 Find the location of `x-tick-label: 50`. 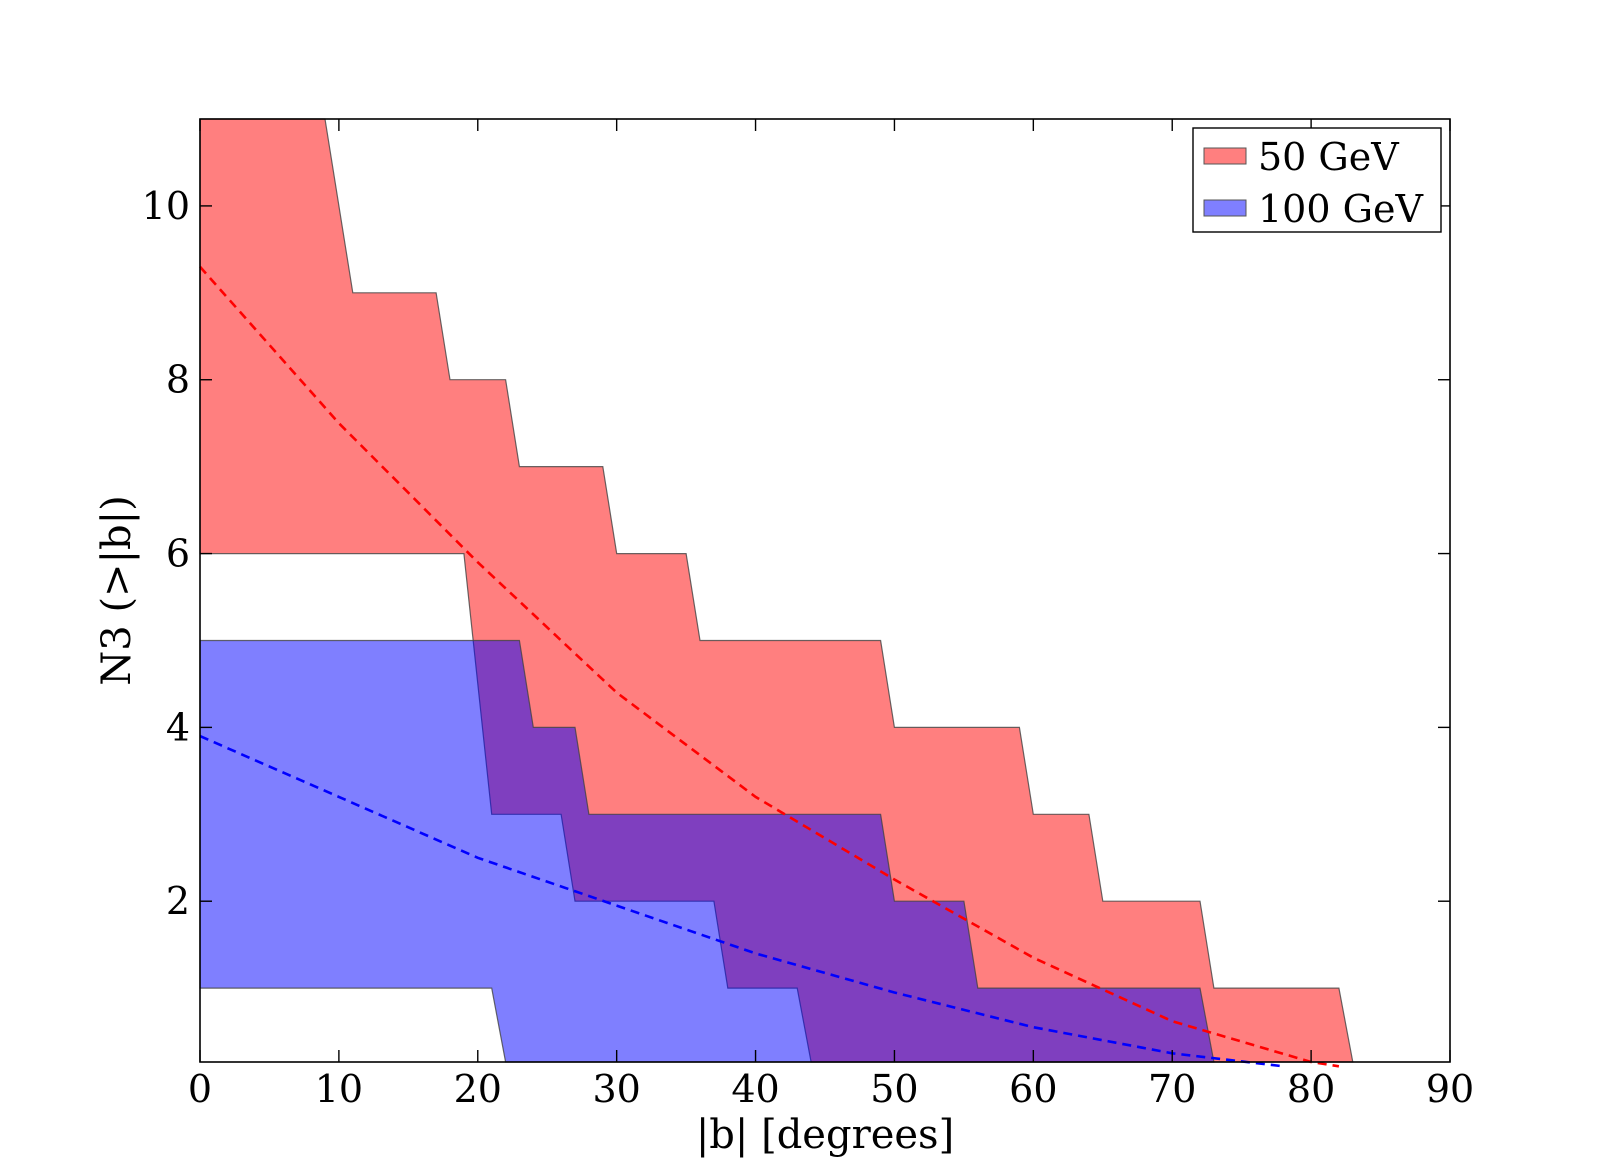

x-tick-label: 50 is located at coordinates (894, 1089).